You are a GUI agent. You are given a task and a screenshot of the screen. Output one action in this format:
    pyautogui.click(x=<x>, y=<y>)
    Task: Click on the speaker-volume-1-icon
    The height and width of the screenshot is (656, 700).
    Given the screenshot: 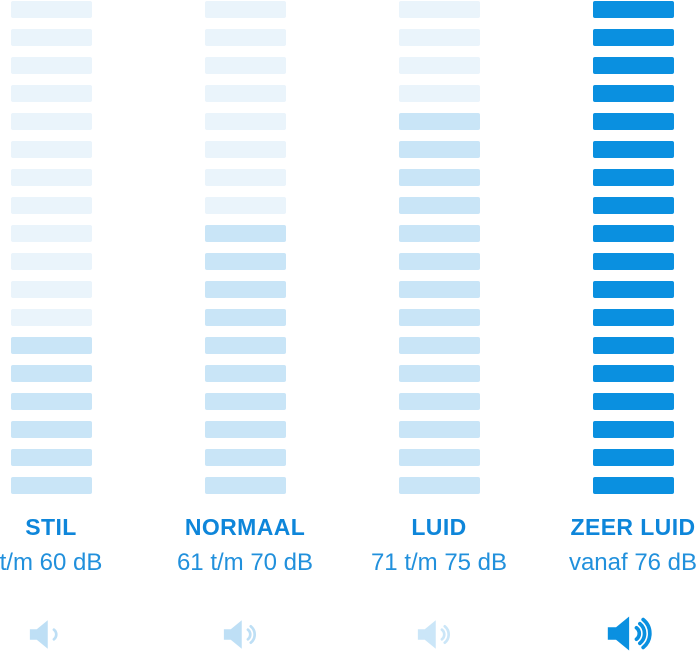 What is the action you would take?
    pyautogui.click(x=51, y=634)
    